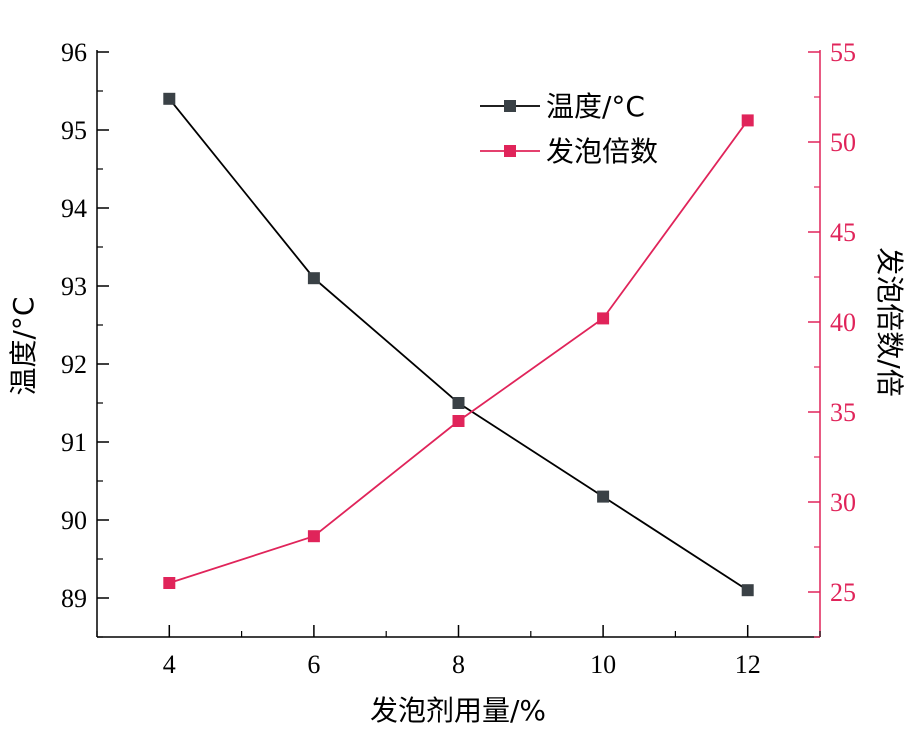 Image resolution: width=913 pixels, height=754 pixels. Describe the element at coordinates (843, 592) in the screenshot. I see `right-y-tick-label: 25` at that location.